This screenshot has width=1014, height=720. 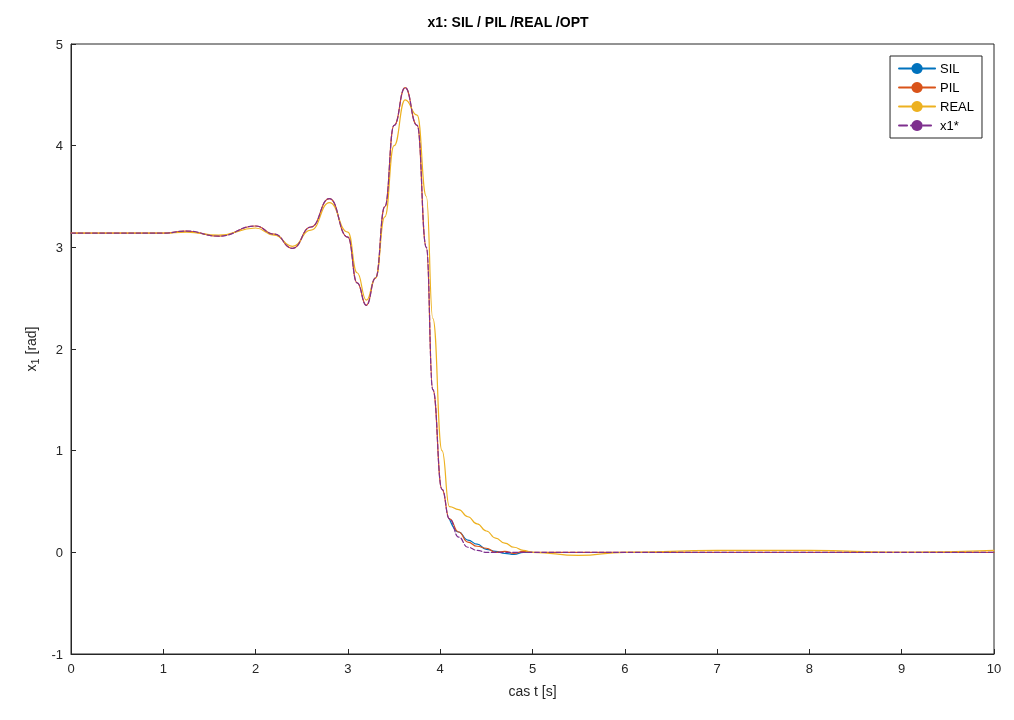 What do you see at coordinates (994, 668) in the screenshot?
I see `x-tick-label: 10` at bounding box center [994, 668].